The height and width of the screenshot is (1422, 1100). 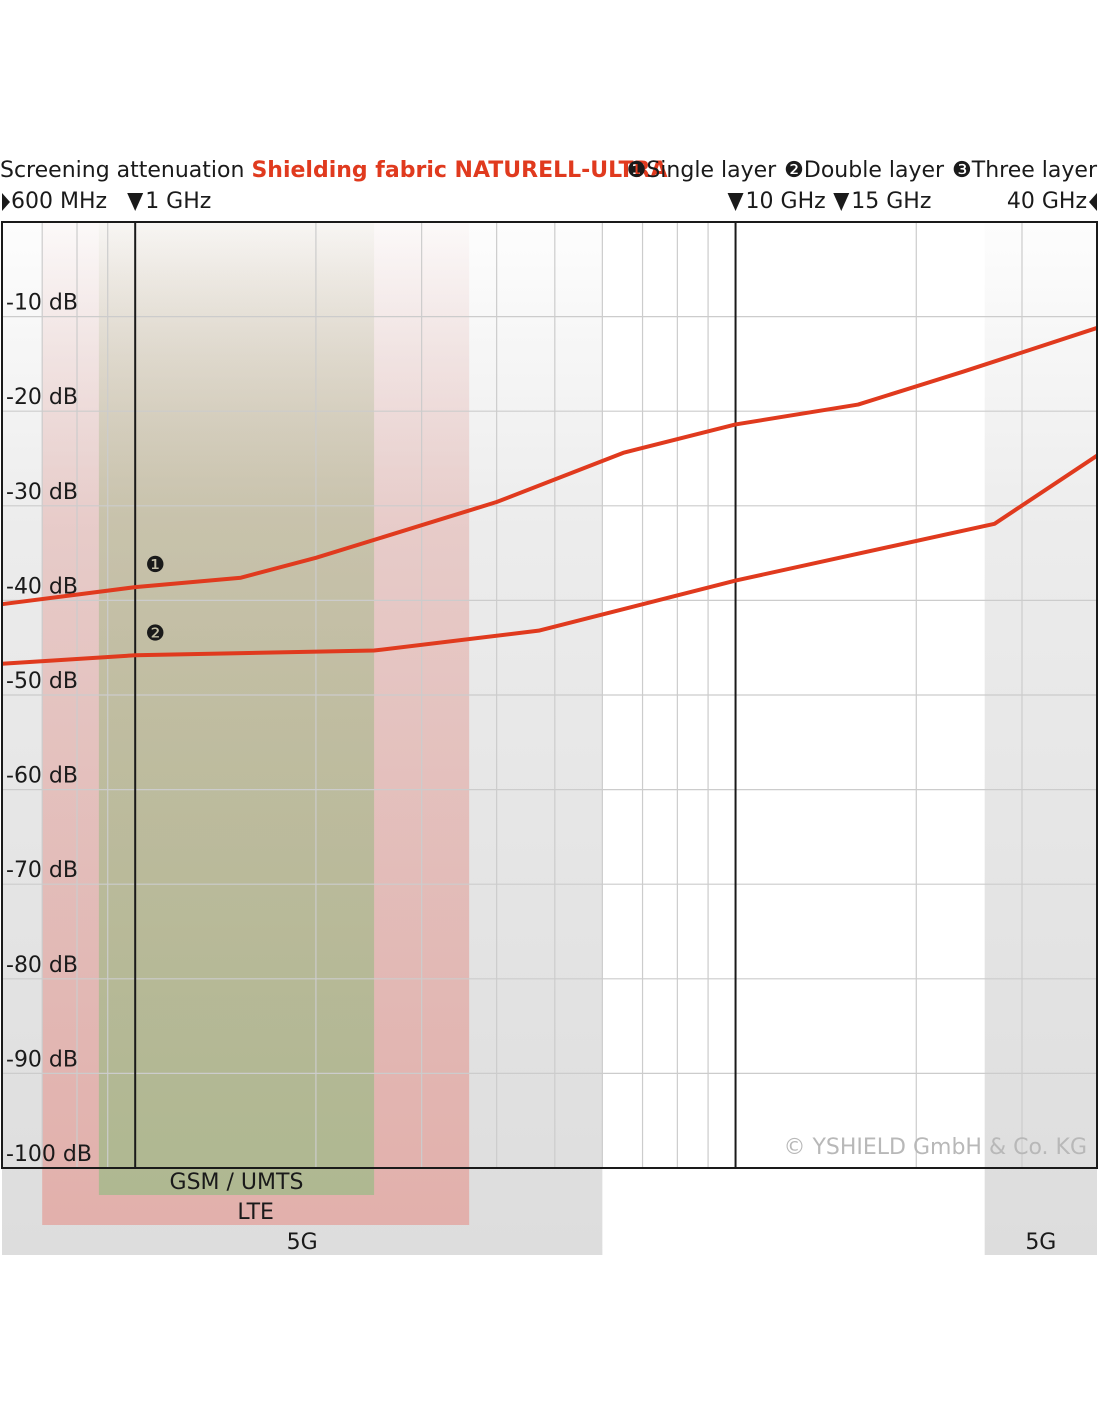 I want to click on x-tick-label: 600 MHz, so click(x=59, y=201).